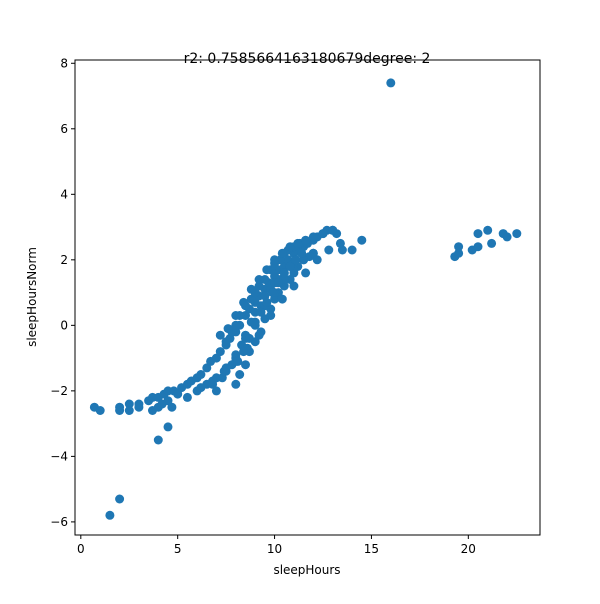  I want to click on x-tick-label: 15, so click(371, 549).